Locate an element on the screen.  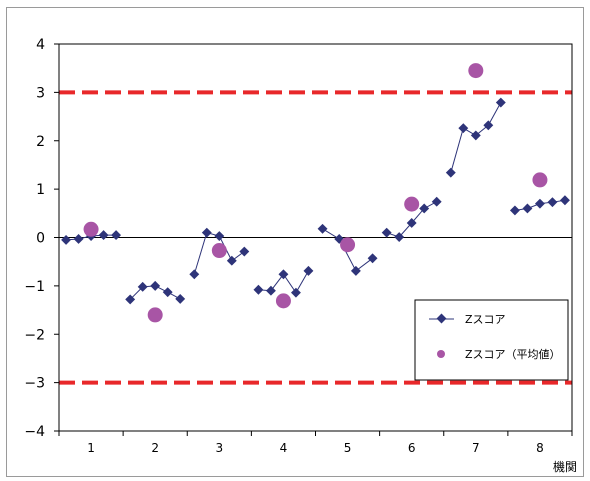
y-tick-label: 0 is located at coordinates (40, 239).